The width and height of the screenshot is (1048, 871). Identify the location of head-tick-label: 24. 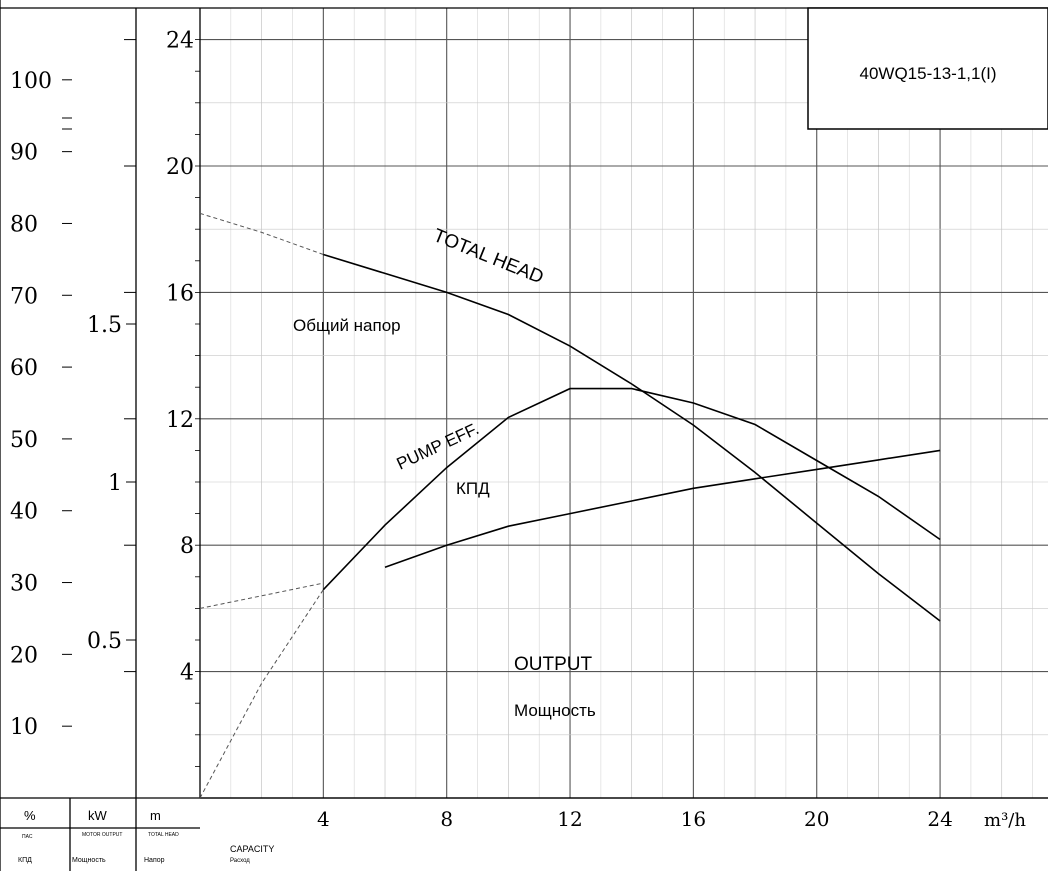
(180, 41).